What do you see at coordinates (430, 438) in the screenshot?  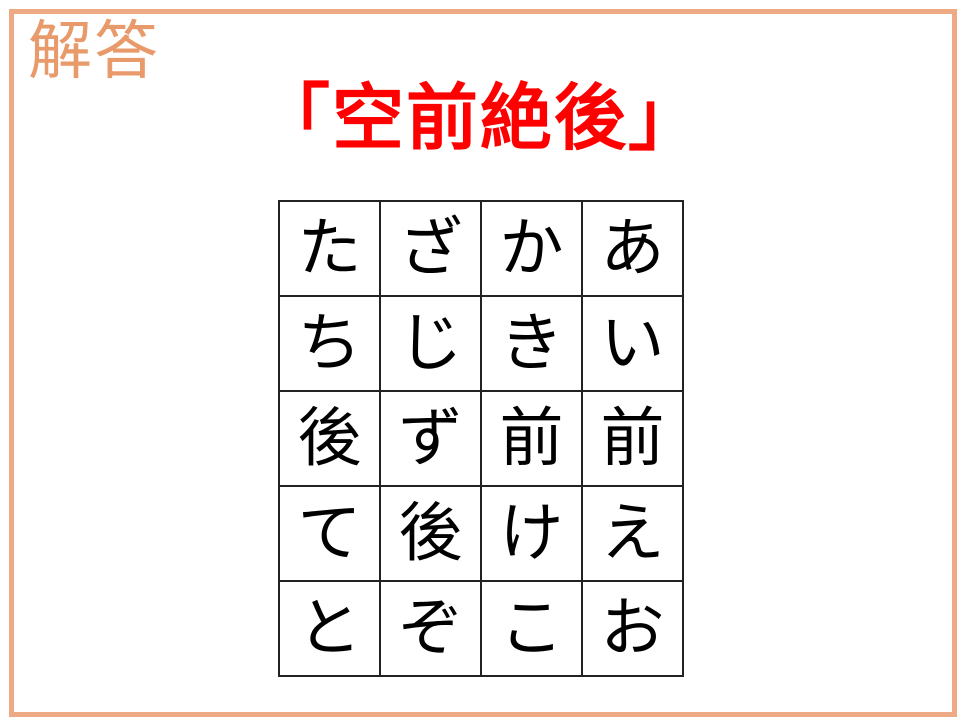 I see `grid-cell: ず` at bounding box center [430, 438].